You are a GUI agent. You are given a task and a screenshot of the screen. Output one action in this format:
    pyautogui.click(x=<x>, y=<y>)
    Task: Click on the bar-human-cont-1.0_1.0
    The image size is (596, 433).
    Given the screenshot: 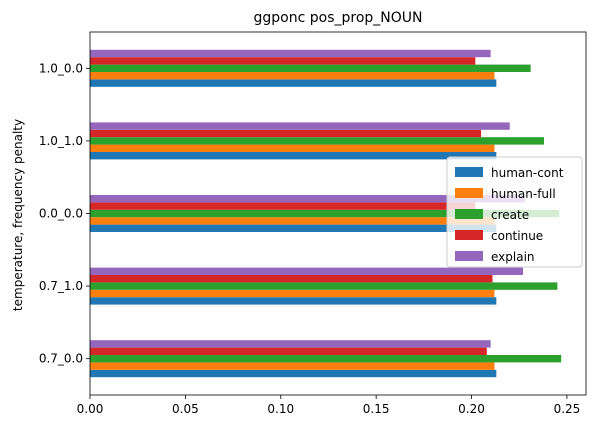 What is the action you would take?
    pyautogui.click(x=293, y=156)
    